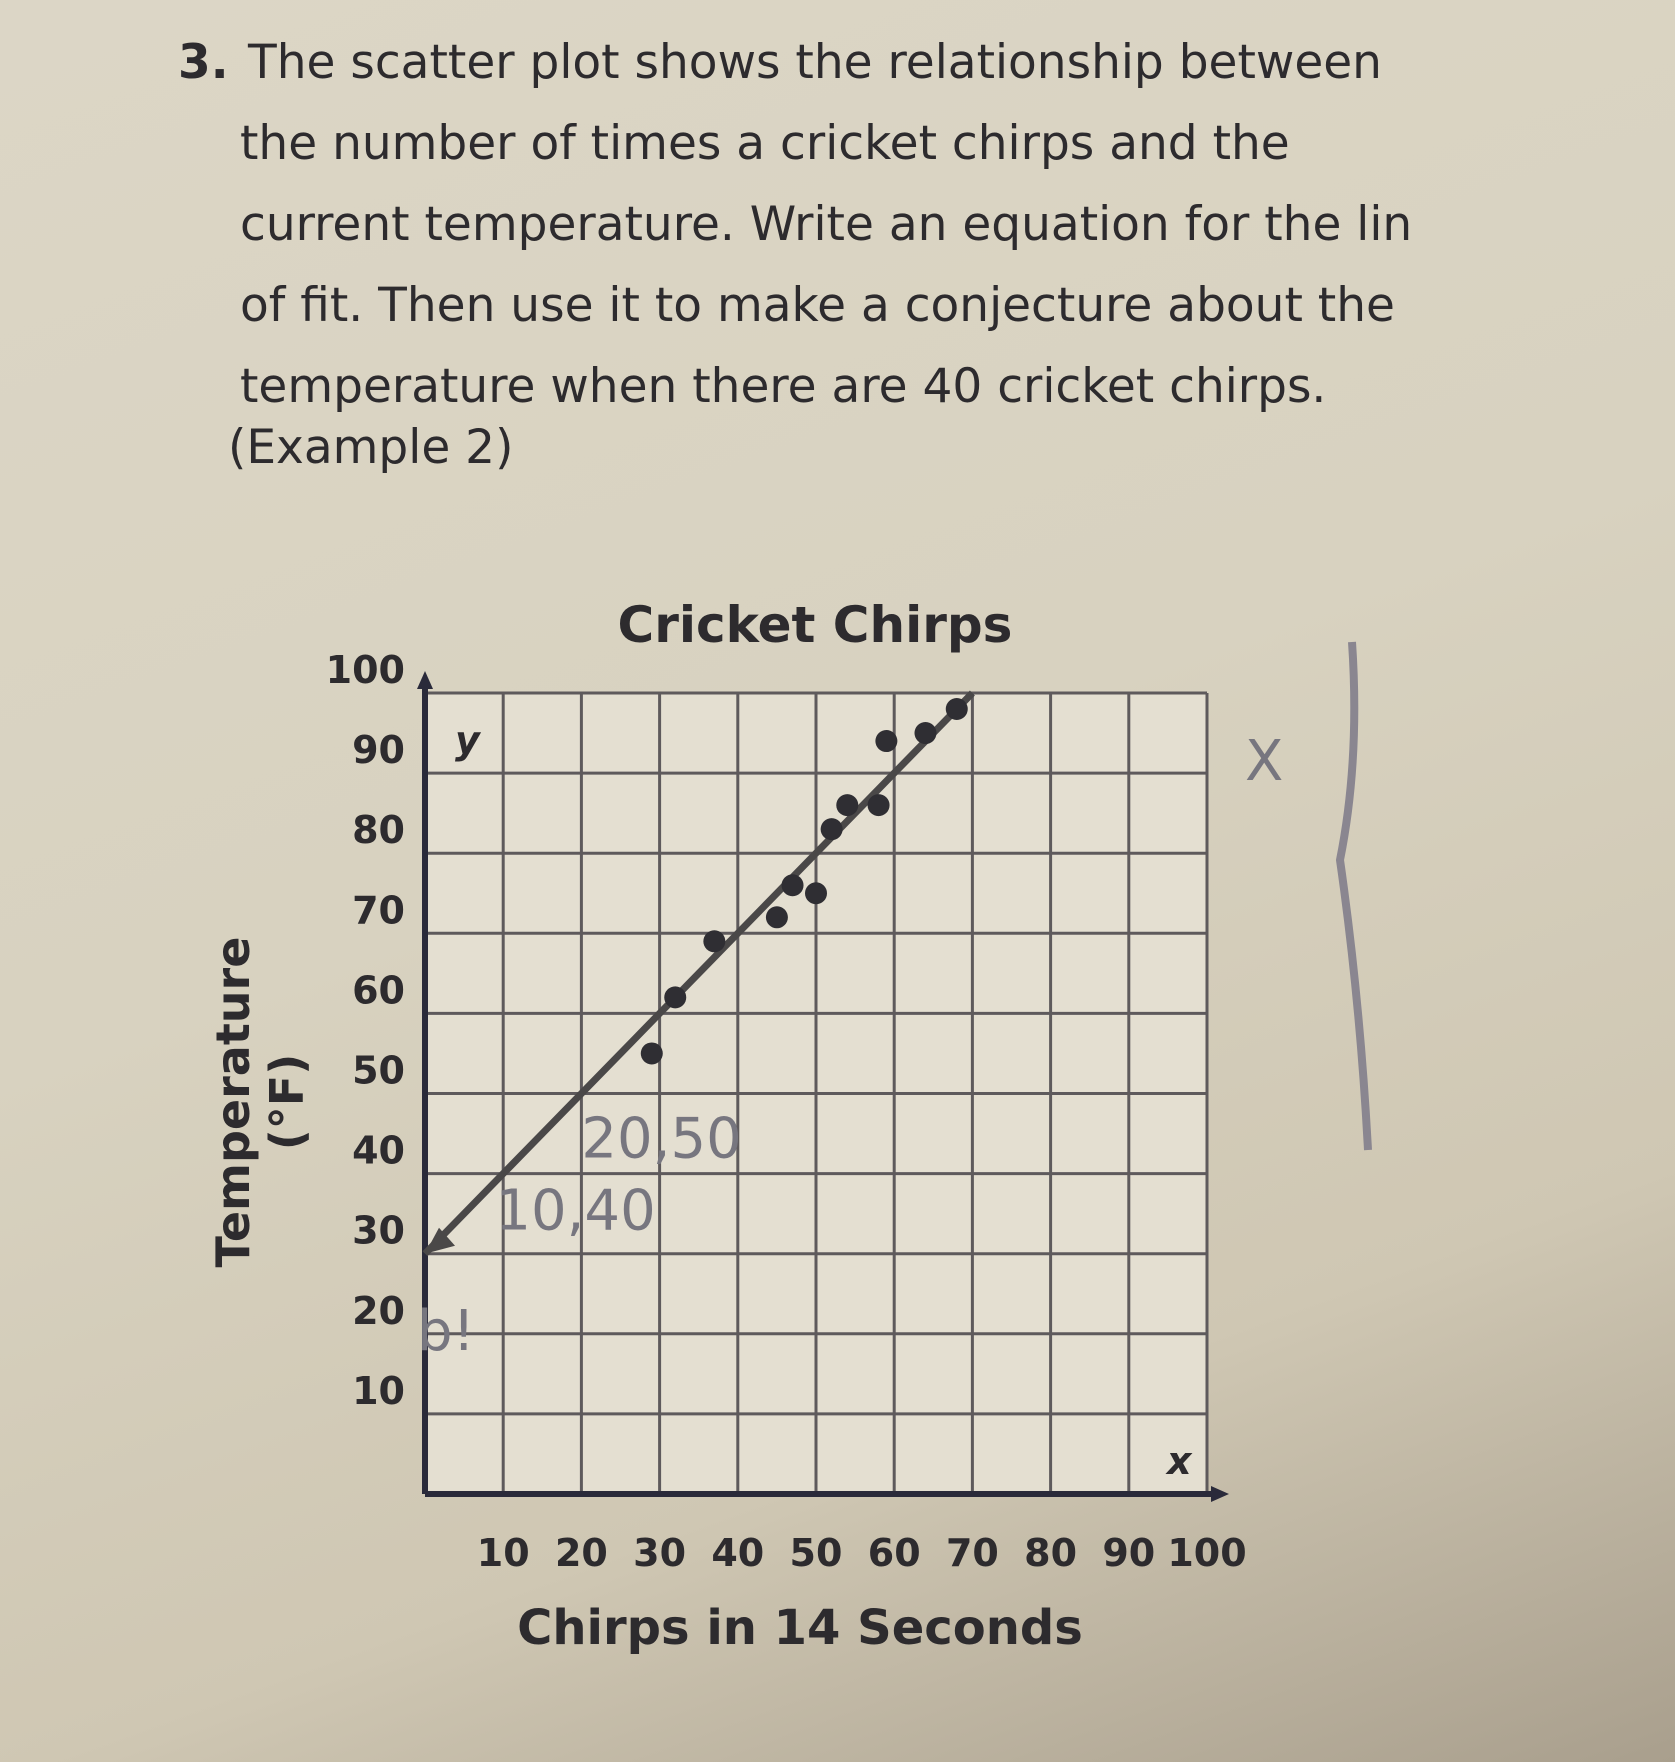 The height and width of the screenshot is (1762, 1675). What do you see at coordinates (378, 830) in the screenshot?
I see `y-tick-label: 80` at bounding box center [378, 830].